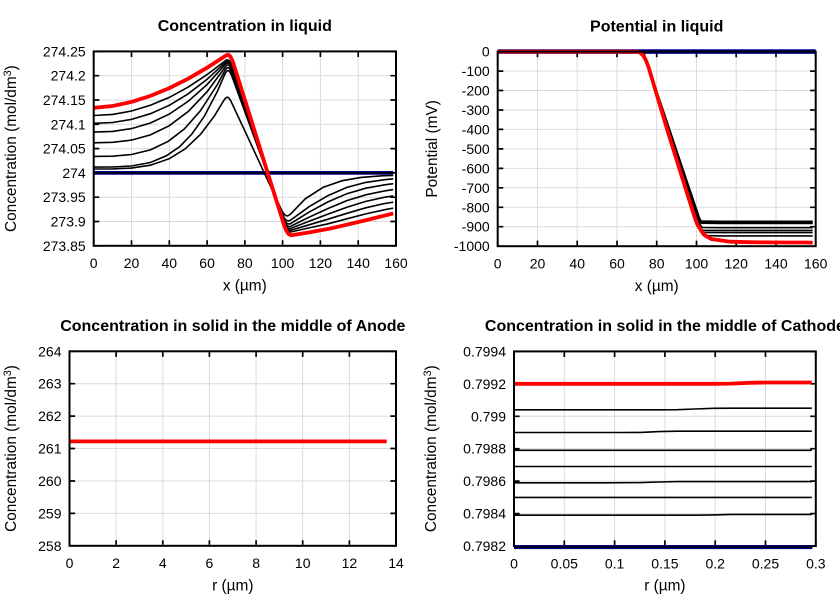 The image size is (840, 600). What do you see at coordinates (476, 110) in the screenshot?
I see `svg-text: -300` at bounding box center [476, 110].